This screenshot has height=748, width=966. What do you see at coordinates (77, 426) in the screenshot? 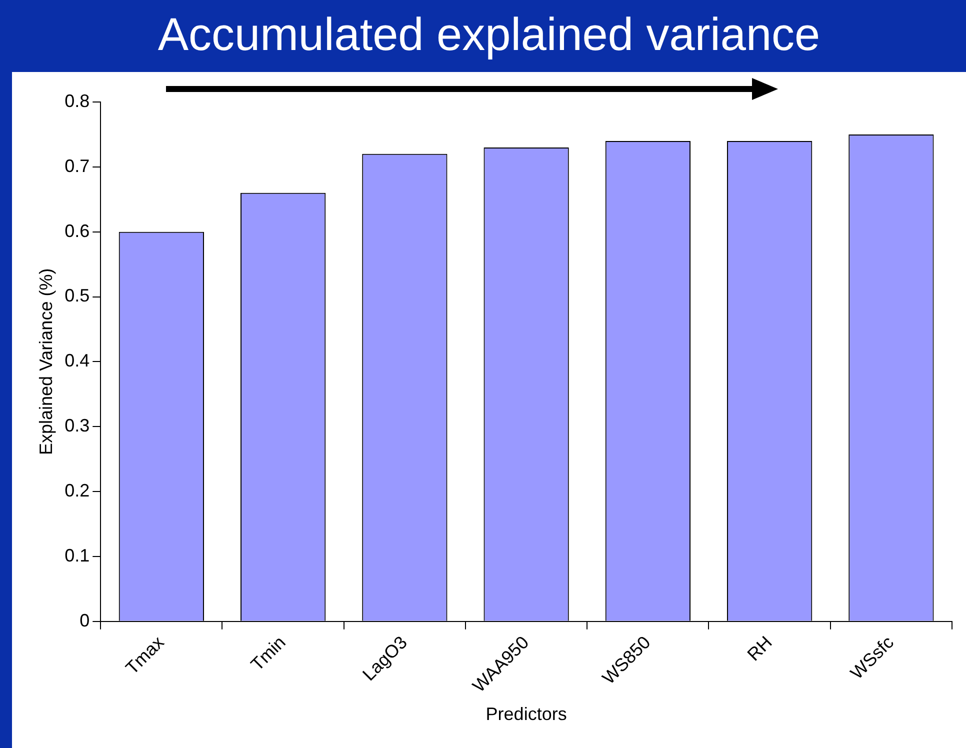
I see `y-tick-label: 0.3` at bounding box center [77, 426].